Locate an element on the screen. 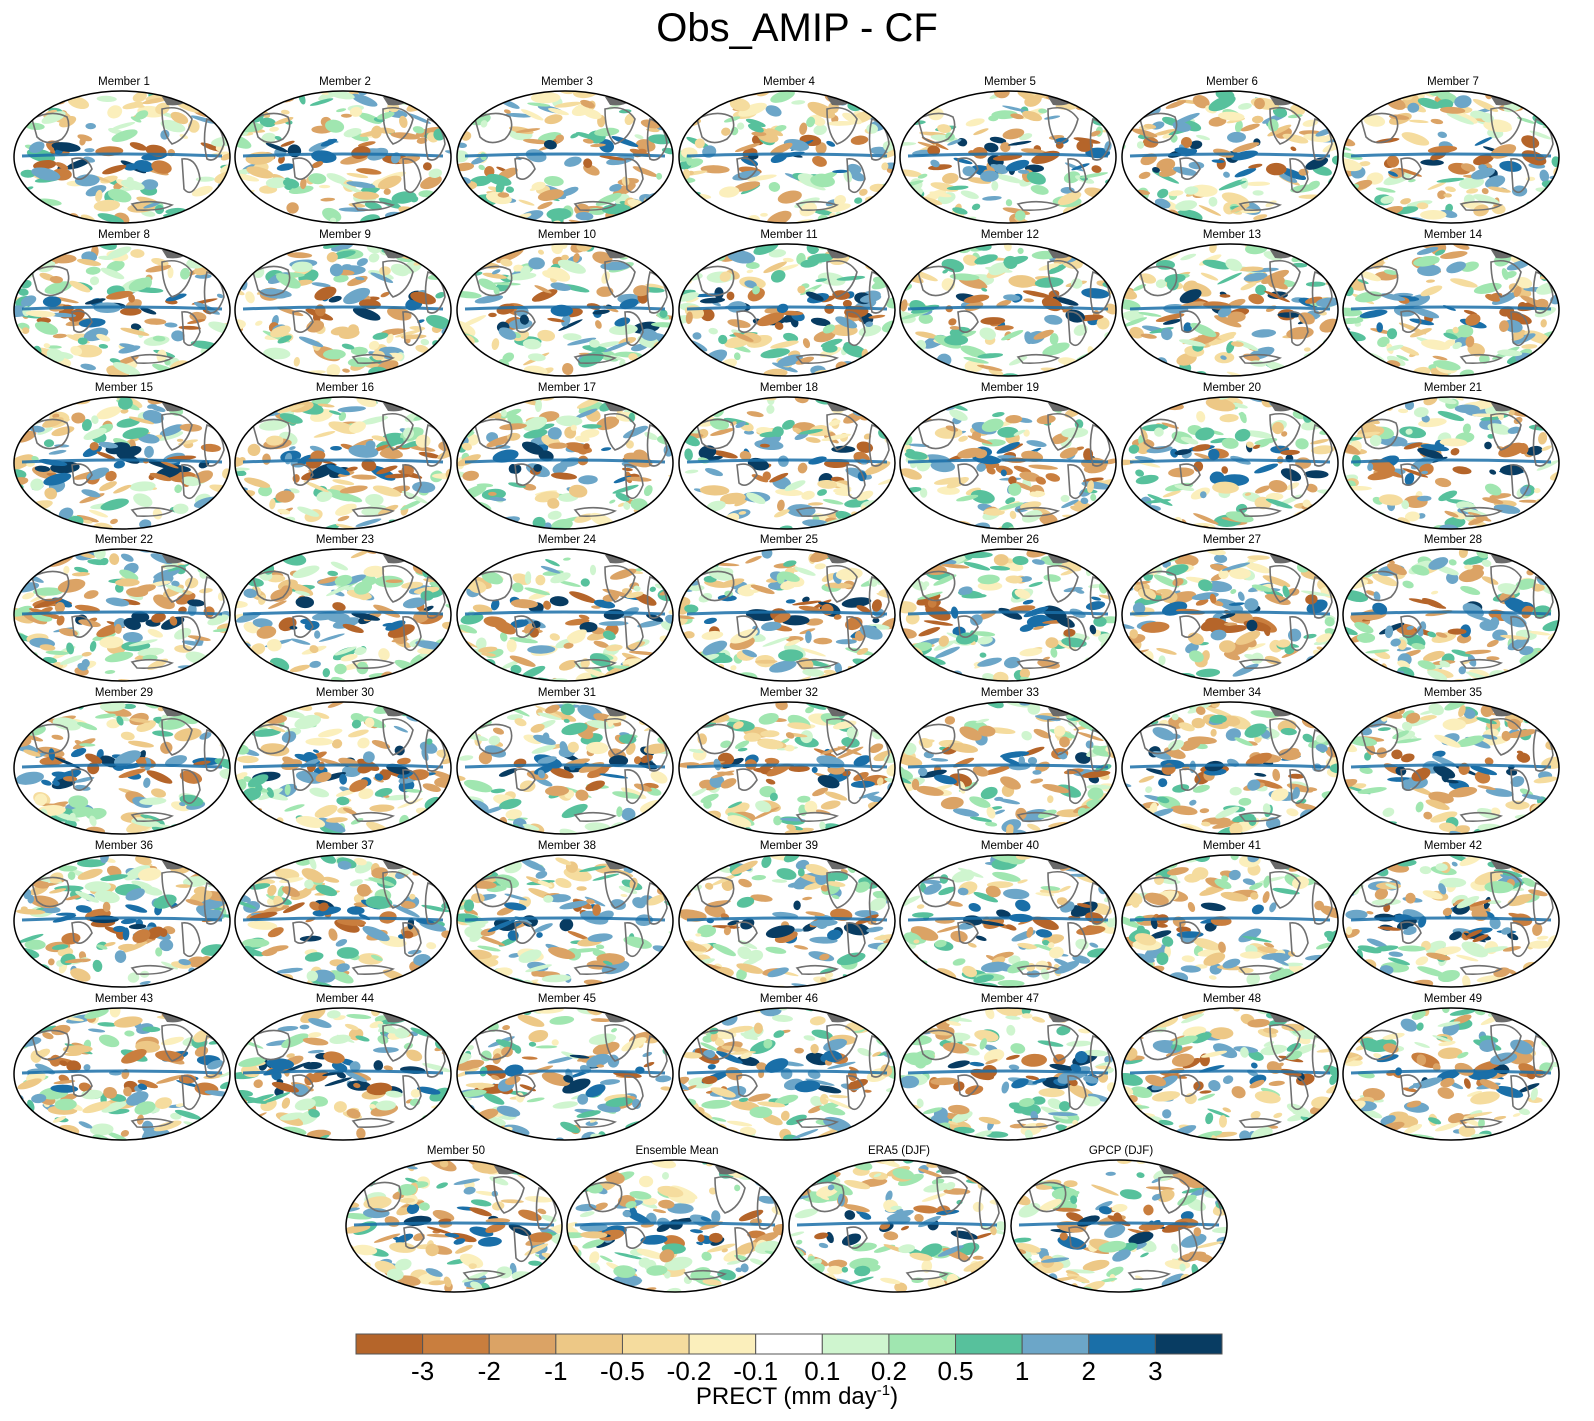 This screenshot has height=1421, width=1594. map-panel: Member 28 is located at coordinates (1453, 609).